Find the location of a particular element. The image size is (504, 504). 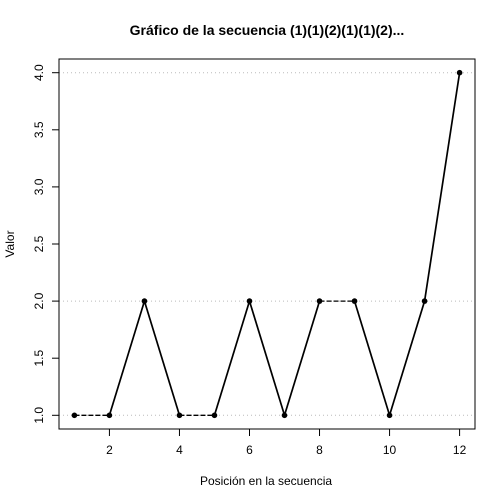

x-tick-label: 6 is located at coordinates (249, 450).